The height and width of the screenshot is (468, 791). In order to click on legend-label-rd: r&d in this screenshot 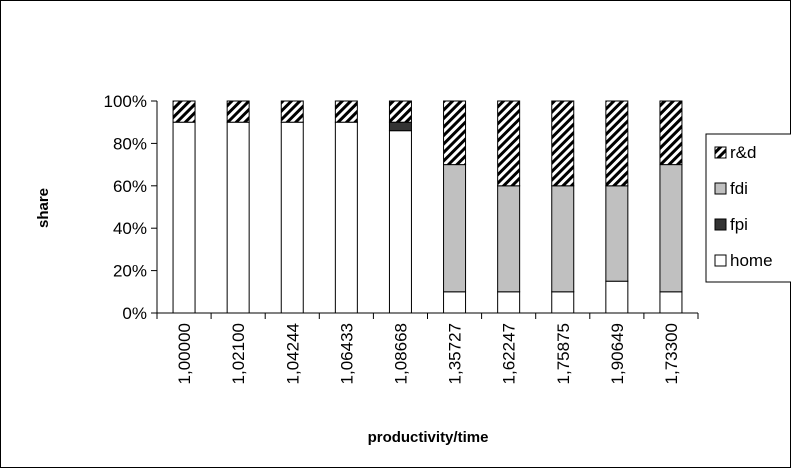, I will do `click(743, 152)`.